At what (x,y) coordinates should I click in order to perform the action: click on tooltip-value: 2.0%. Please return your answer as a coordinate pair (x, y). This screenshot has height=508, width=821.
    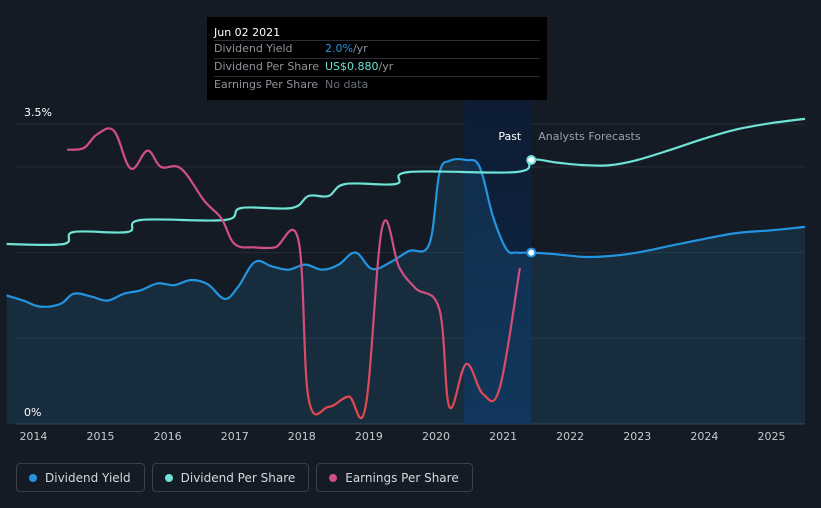
    Looking at the image, I should click on (339, 48).